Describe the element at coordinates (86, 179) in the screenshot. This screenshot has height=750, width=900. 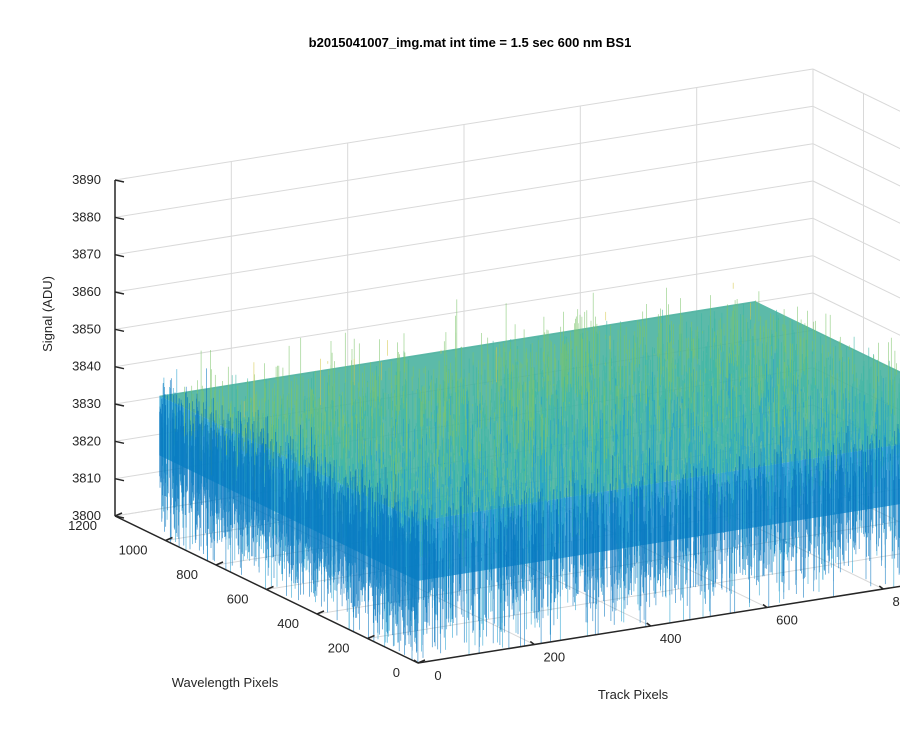
I see `z-tick-label: 3890` at that location.